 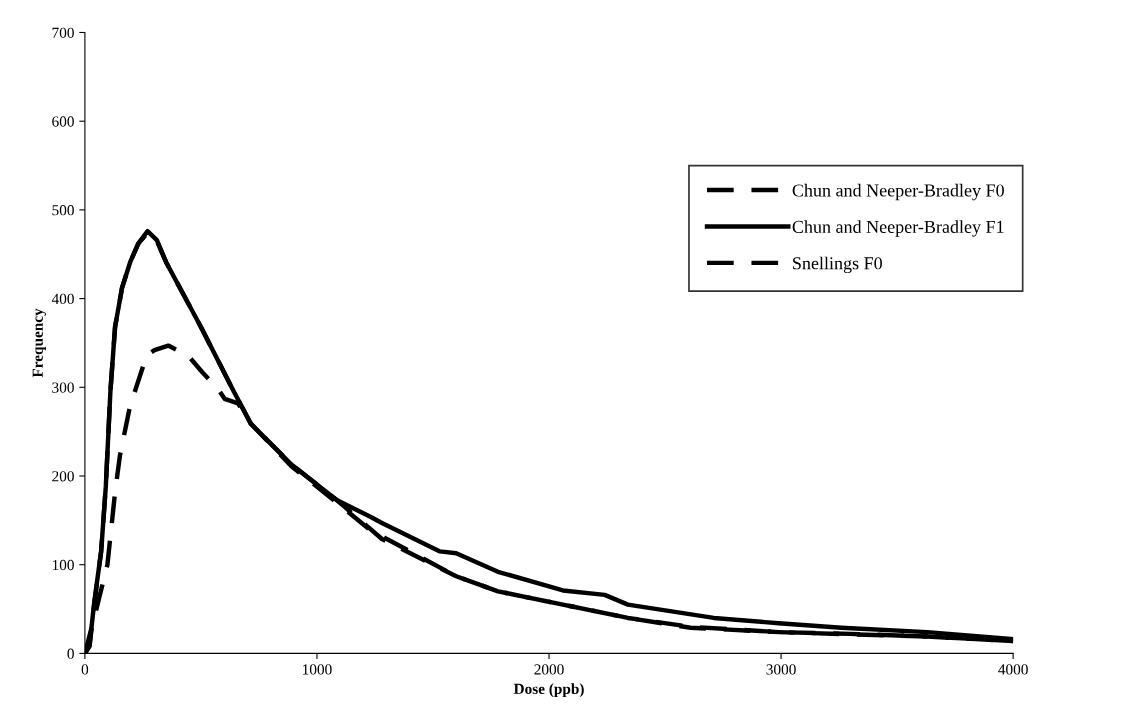 What do you see at coordinates (317, 669) in the screenshot?
I see `x-tick-label: 1000` at bounding box center [317, 669].